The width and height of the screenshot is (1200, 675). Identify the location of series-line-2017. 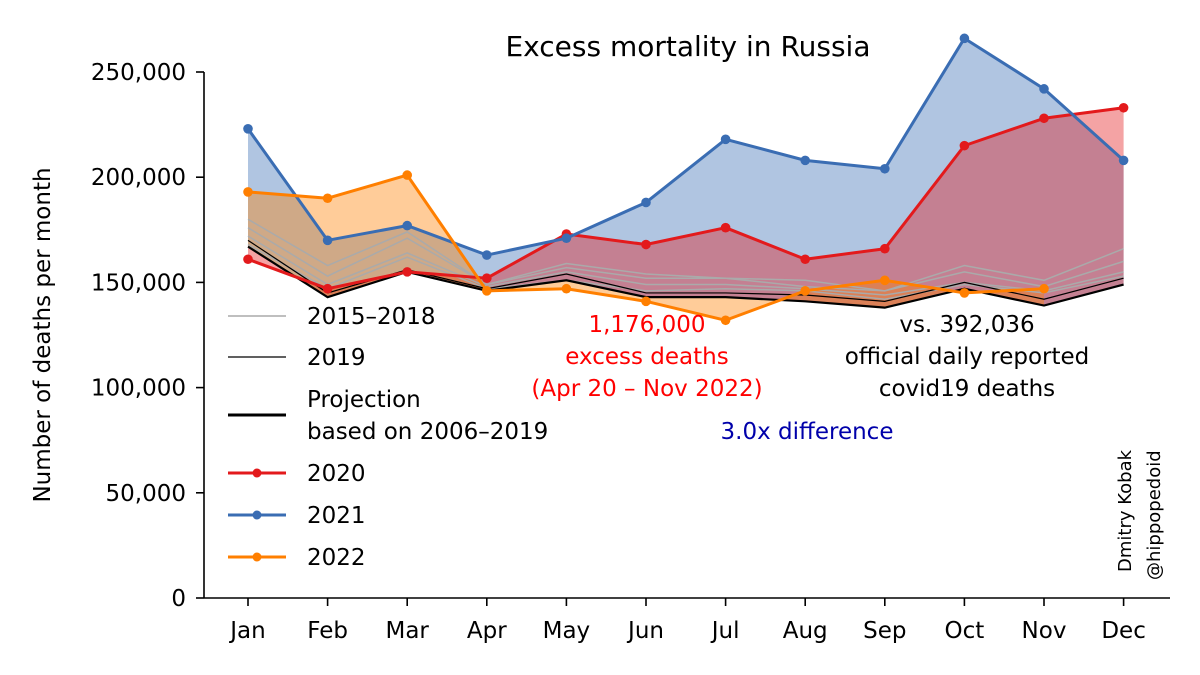
(685, 265).